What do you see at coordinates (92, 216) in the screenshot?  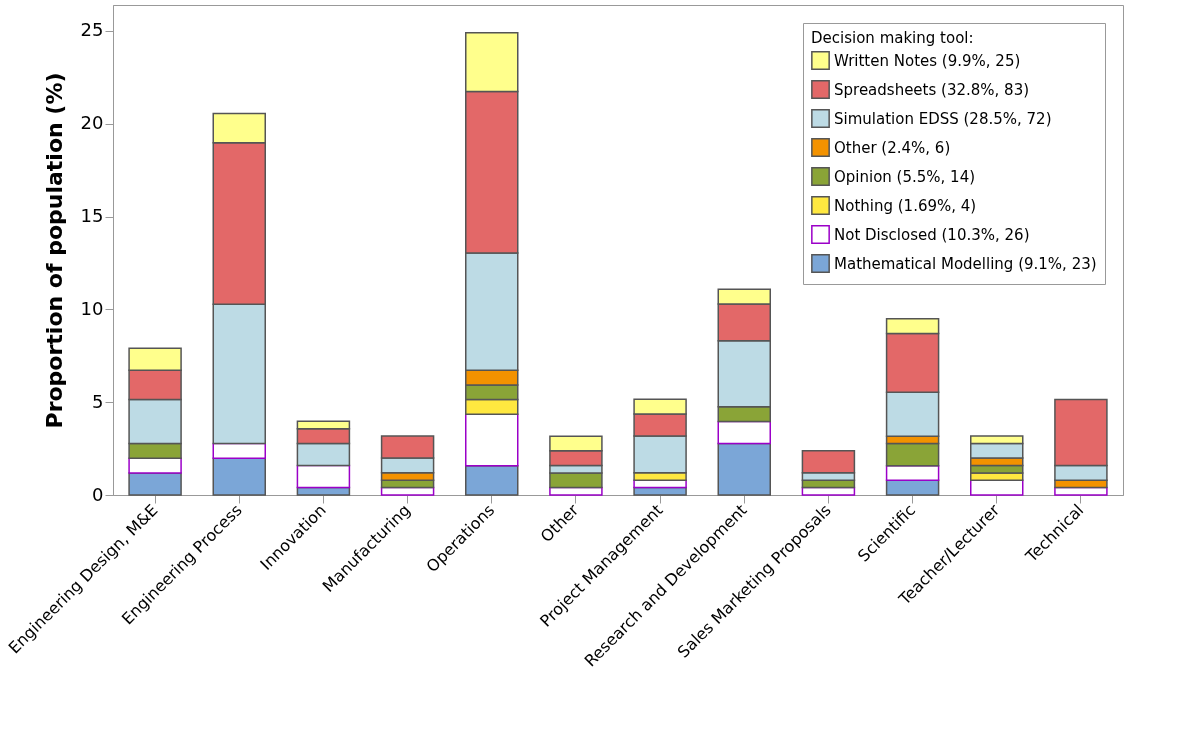 I see `y-tick-label: 15` at bounding box center [92, 216].